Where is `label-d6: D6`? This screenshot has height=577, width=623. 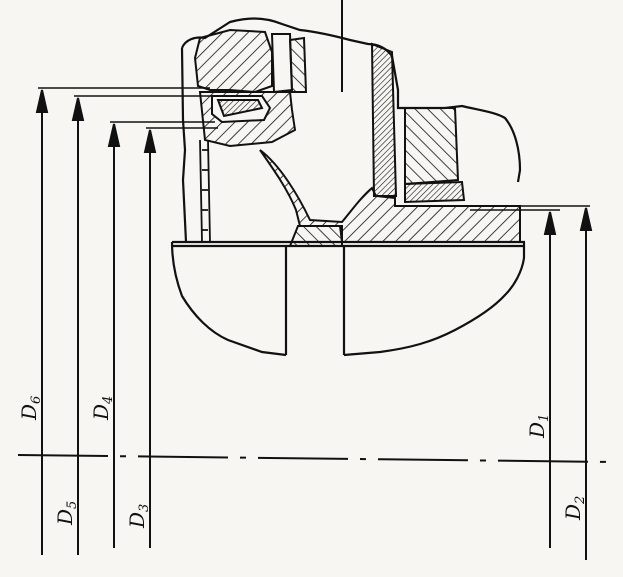 label-d6: D6 is located at coordinates (30, 408).